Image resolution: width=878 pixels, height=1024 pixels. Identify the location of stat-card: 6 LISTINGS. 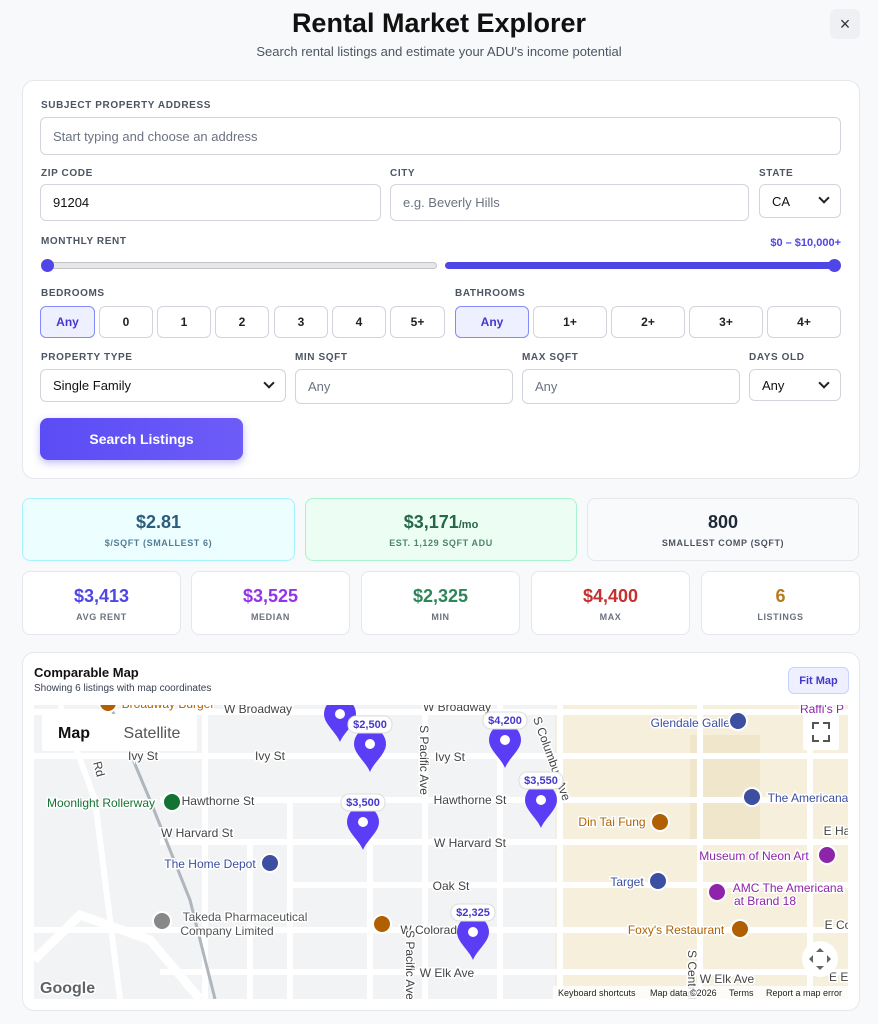
(780, 603).